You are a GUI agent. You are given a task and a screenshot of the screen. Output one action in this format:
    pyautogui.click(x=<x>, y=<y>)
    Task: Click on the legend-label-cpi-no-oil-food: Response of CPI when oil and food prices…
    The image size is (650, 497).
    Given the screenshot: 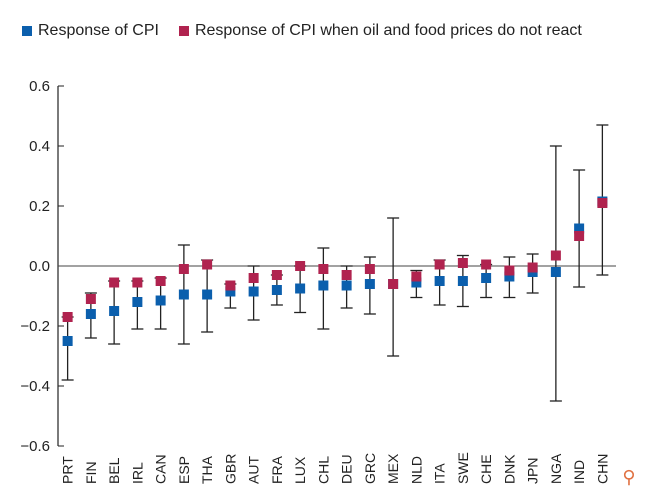 What is the action you would take?
    pyautogui.click(x=388, y=30)
    